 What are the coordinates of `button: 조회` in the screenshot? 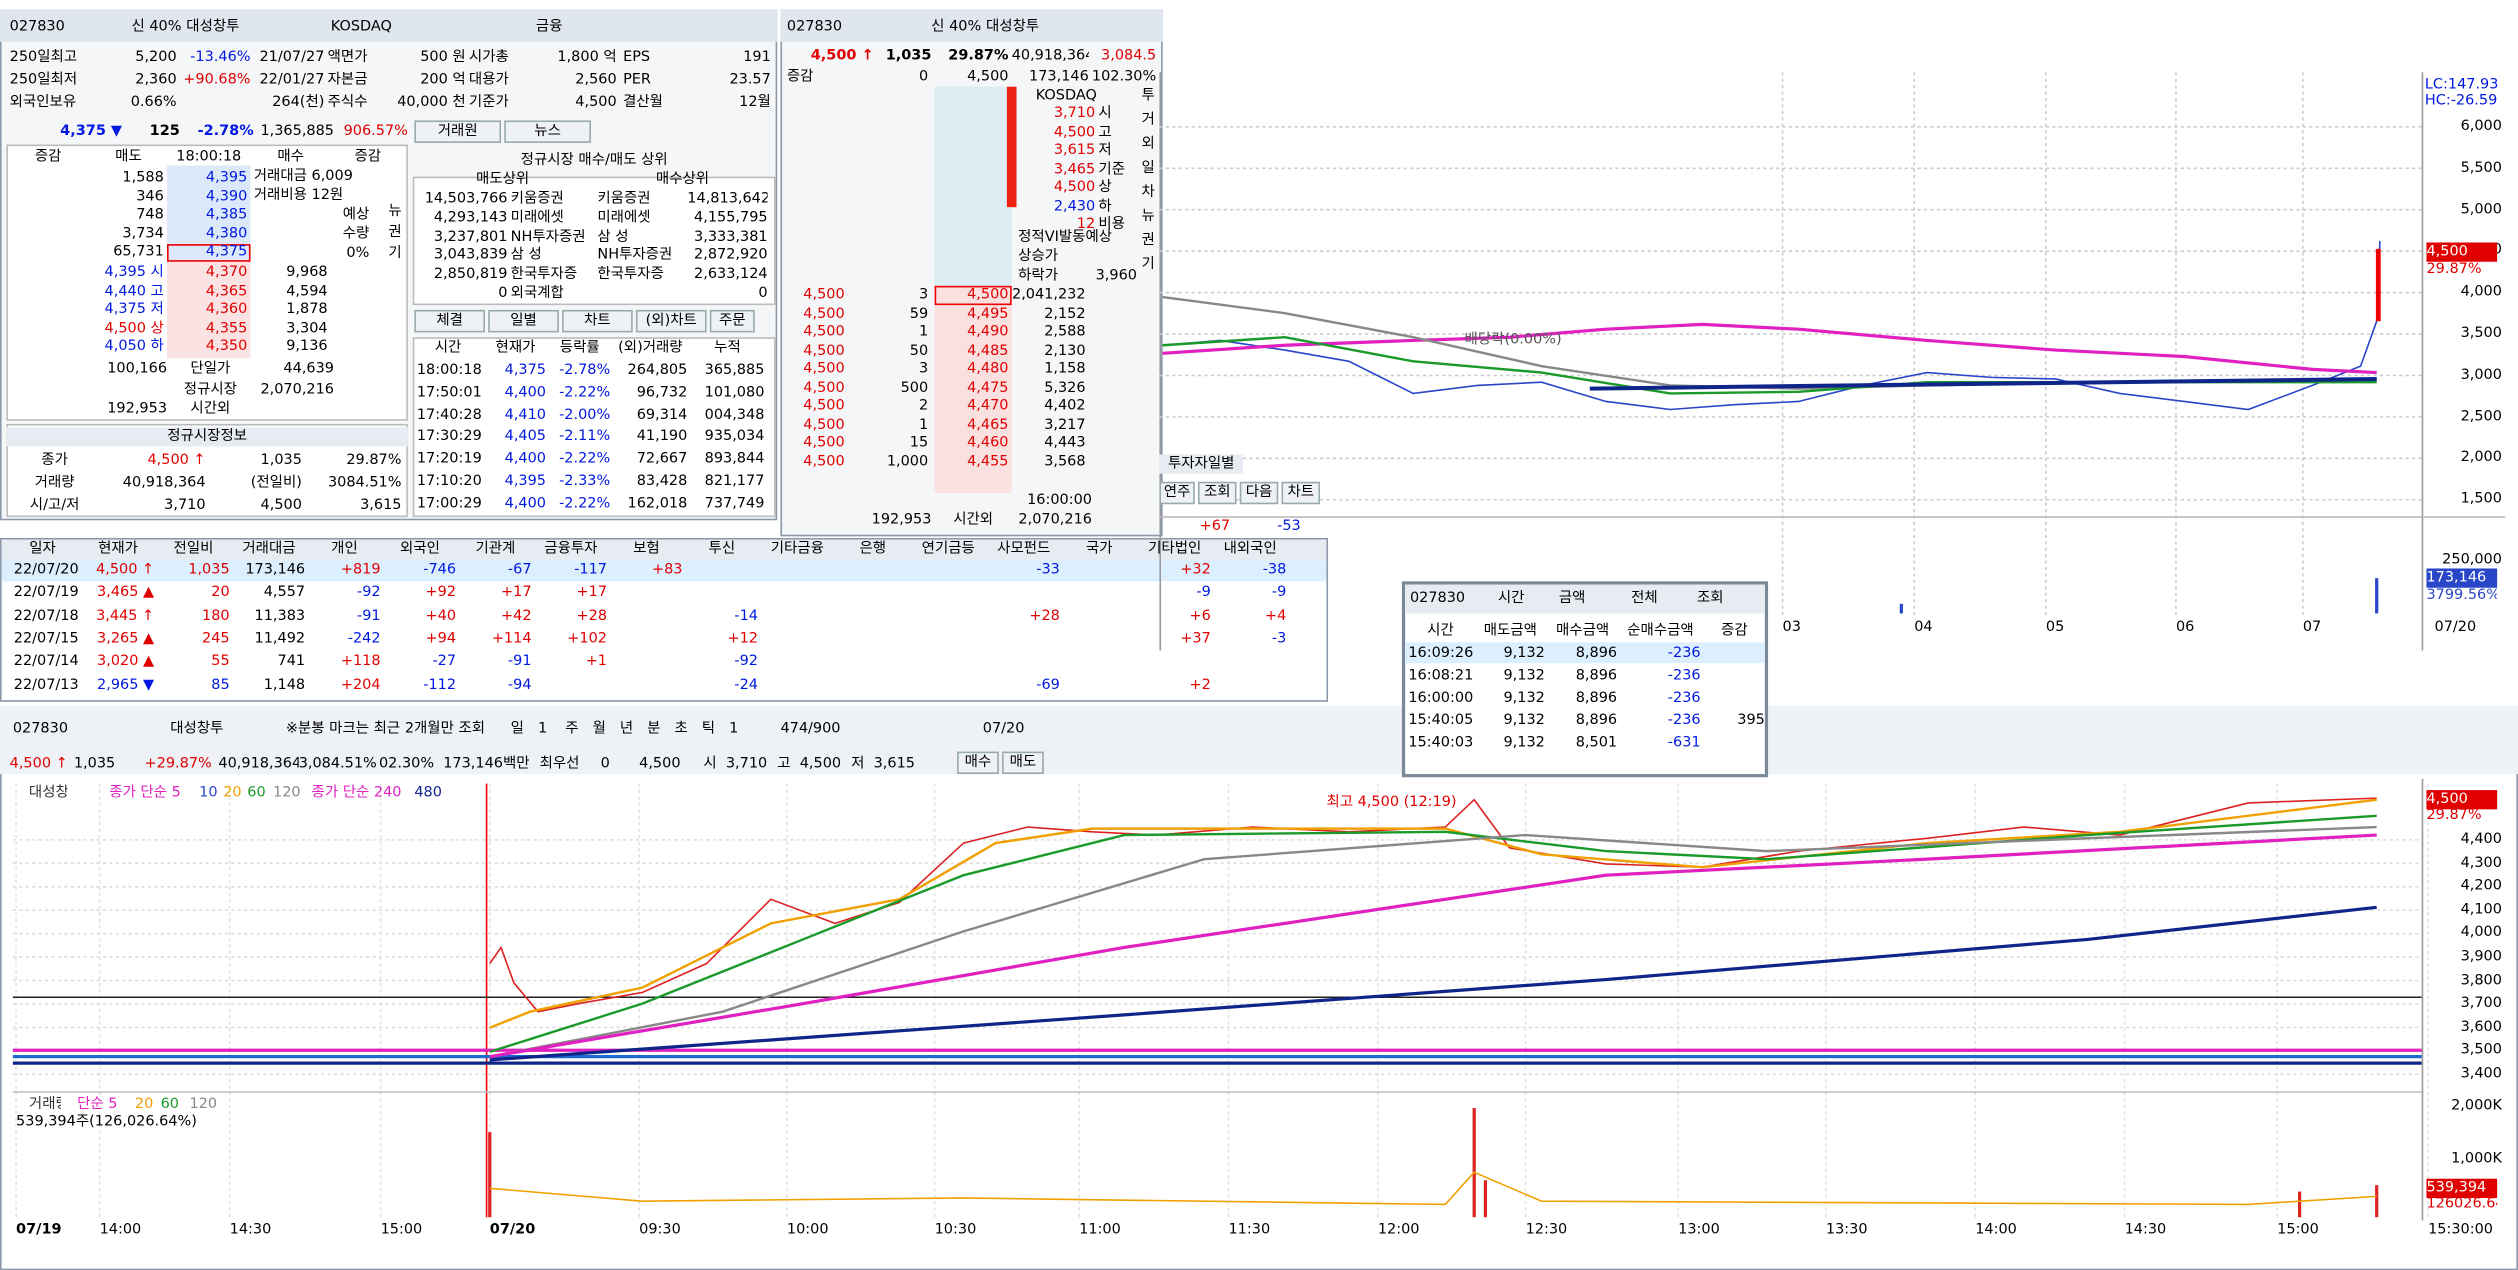 It's located at (1217, 493).